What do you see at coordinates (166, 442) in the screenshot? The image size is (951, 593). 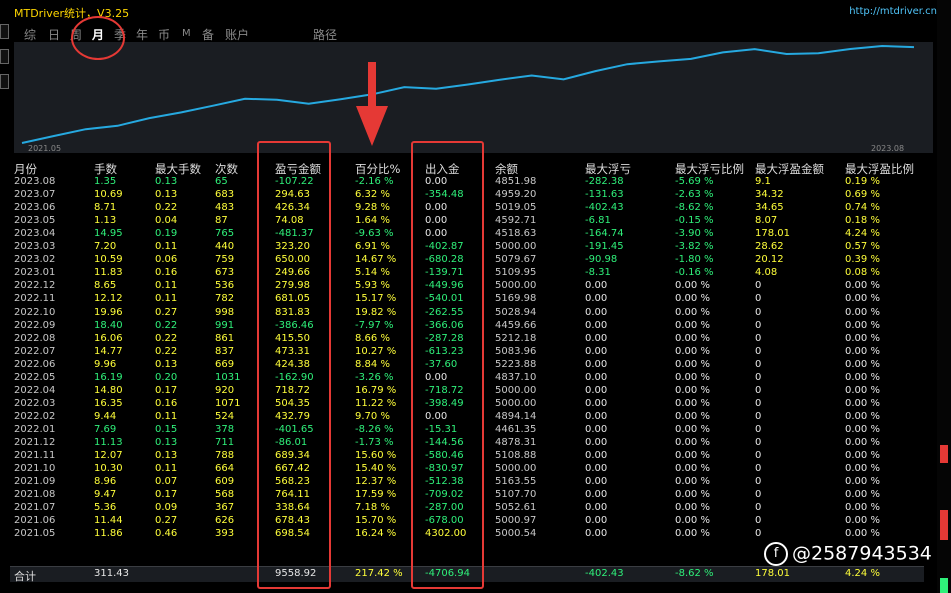 I see `cell-max-lots: 0.13` at bounding box center [166, 442].